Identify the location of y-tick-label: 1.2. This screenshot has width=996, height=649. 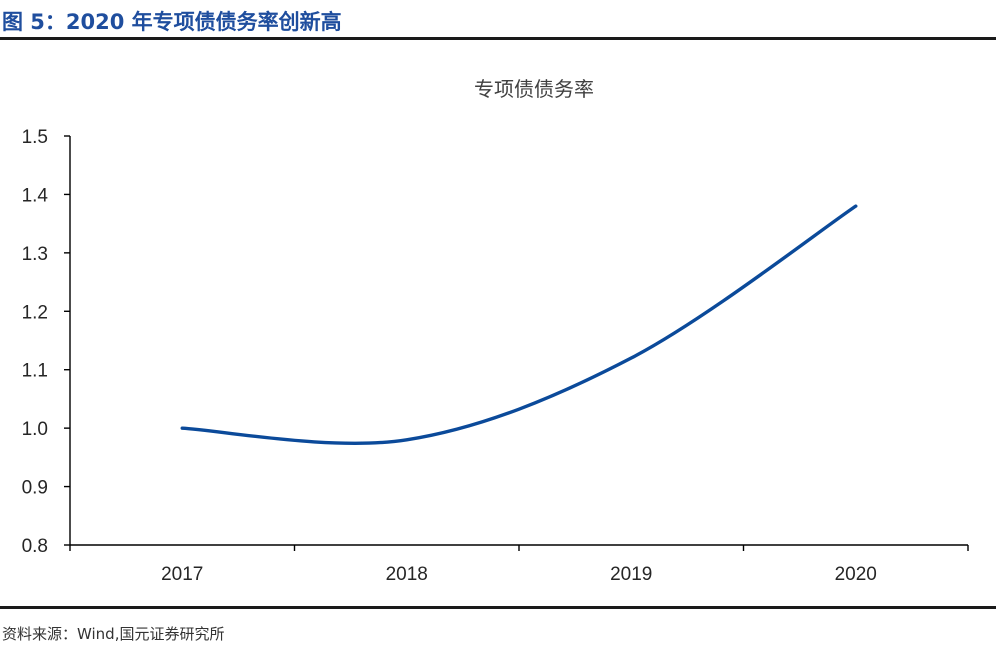
(35, 312).